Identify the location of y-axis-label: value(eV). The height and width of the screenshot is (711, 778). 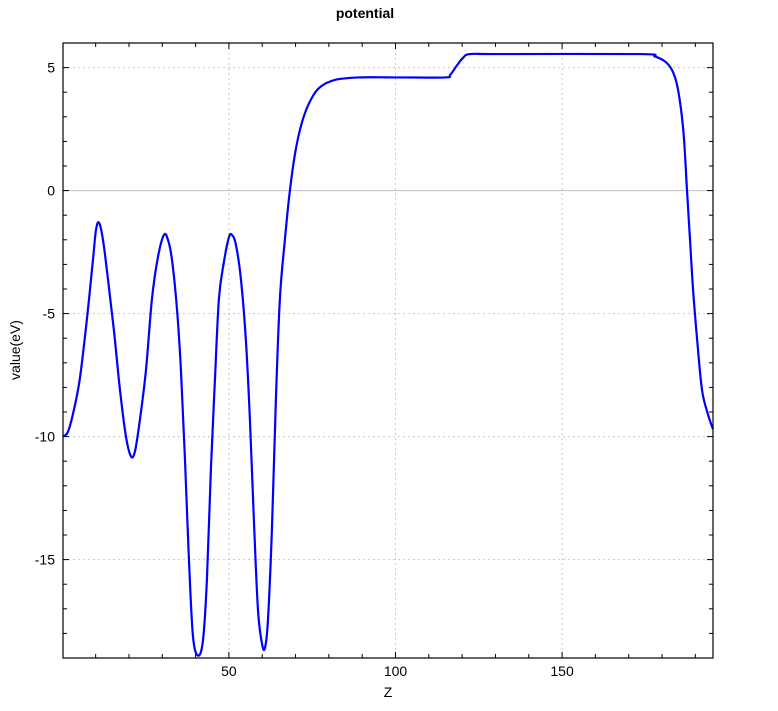
(15, 350).